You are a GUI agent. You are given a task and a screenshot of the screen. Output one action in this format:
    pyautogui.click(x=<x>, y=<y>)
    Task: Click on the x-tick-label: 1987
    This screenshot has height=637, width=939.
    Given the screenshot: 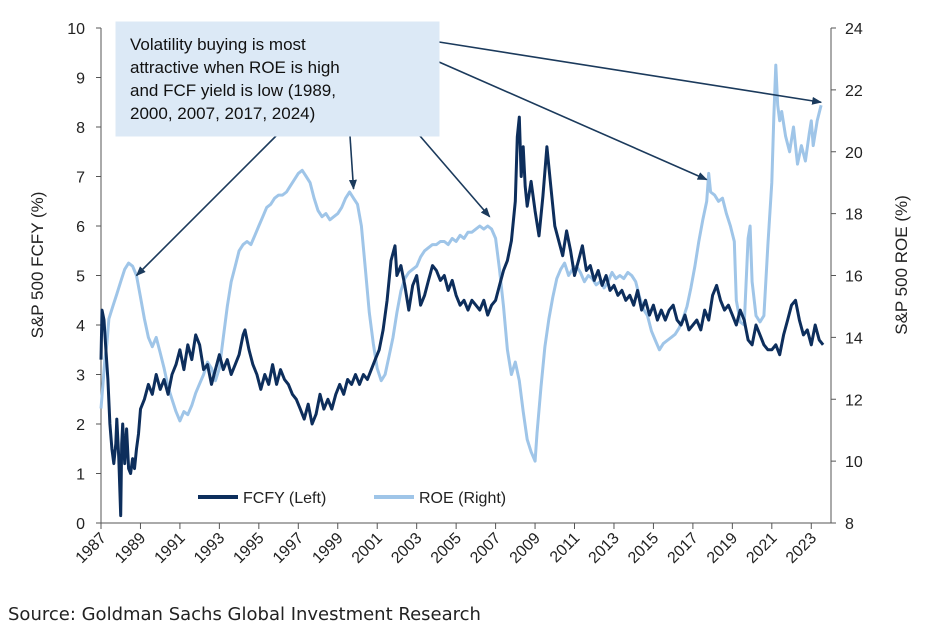 What is the action you would take?
    pyautogui.click(x=91, y=548)
    